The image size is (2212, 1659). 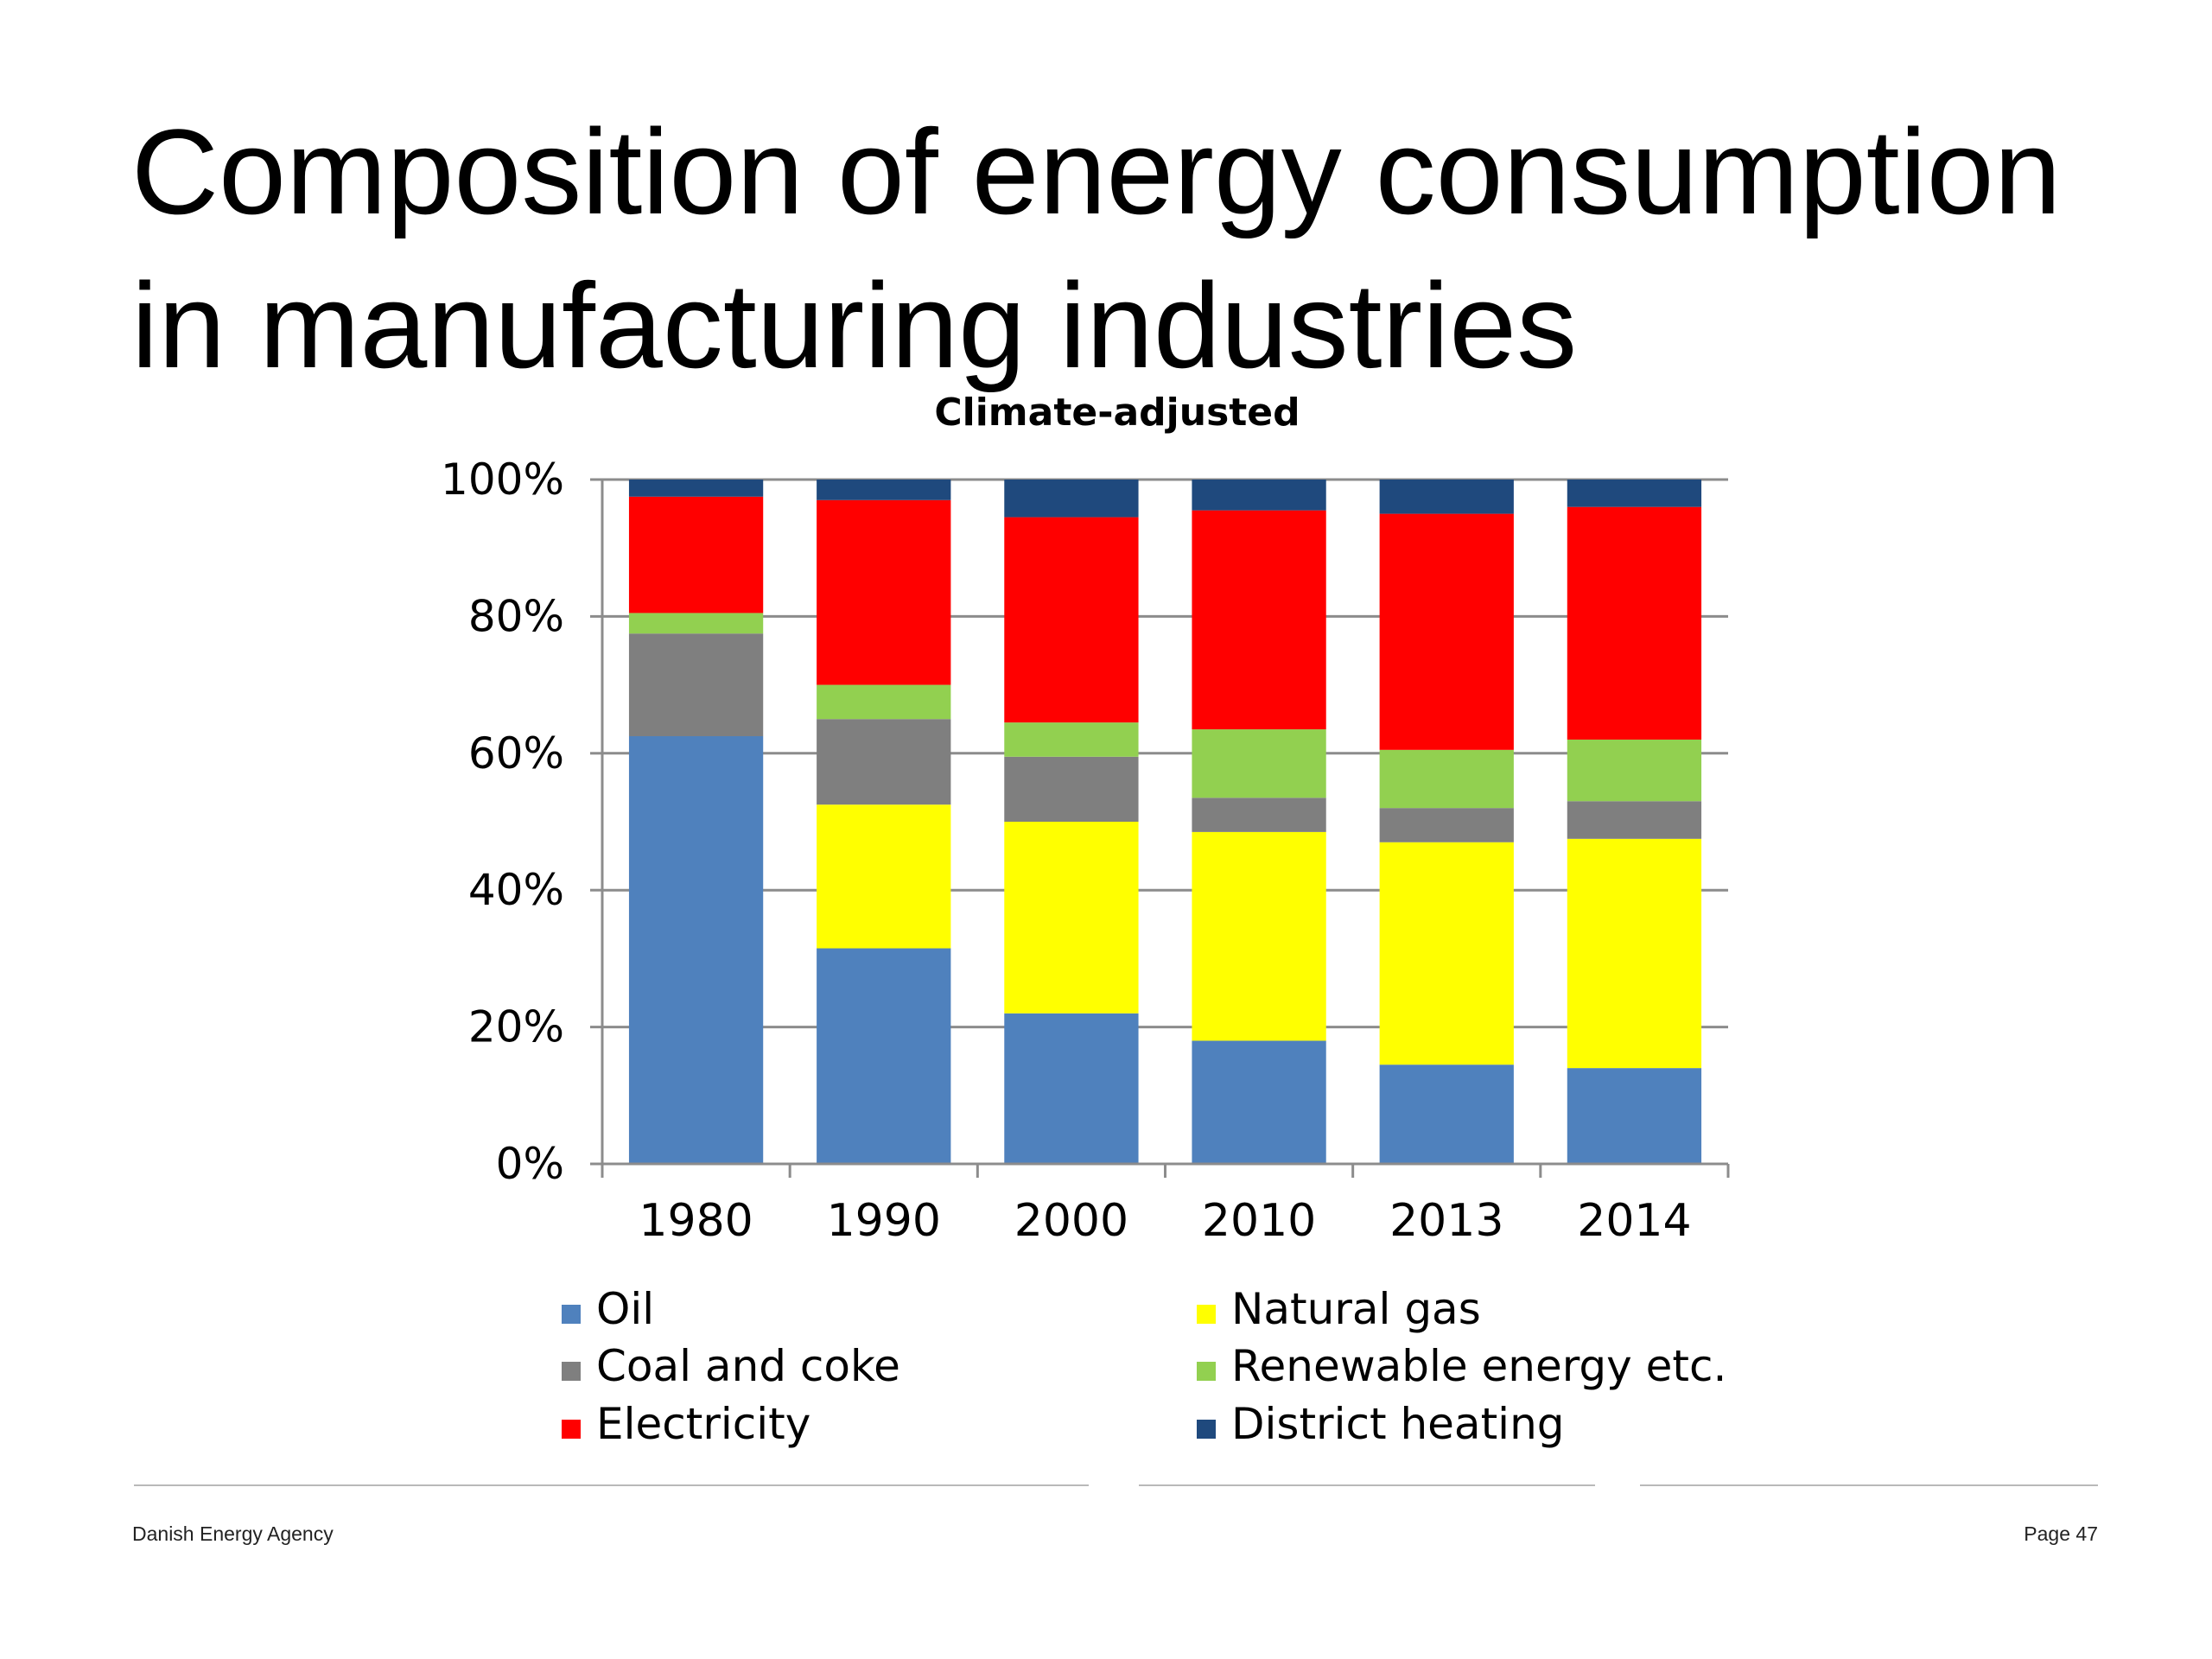 What do you see at coordinates (1634, 1116) in the screenshot?
I see `bar-segment-oil-2014` at bounding box center [1634, 1116].